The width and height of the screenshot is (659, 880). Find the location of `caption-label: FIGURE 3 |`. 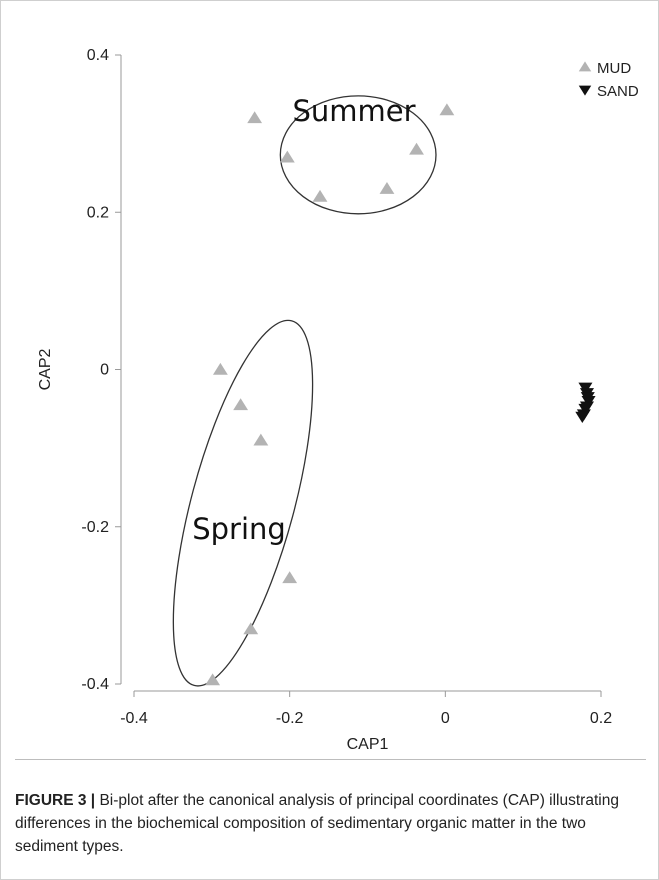

caption-label: FIGURE 3 | is located at coordinates (55, 800).